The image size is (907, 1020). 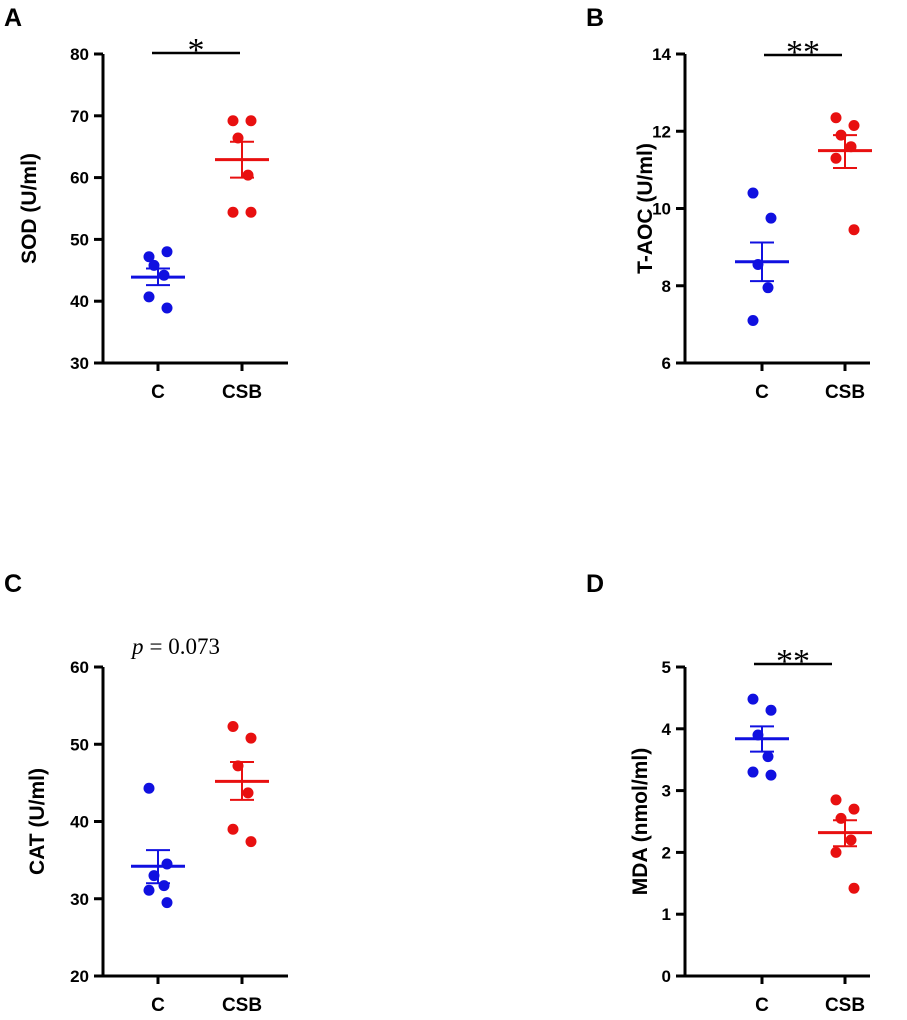 What do you see at coordinates (242, 1005) in the screenshot?
I see `panel-c-x-tick-label: CSB` at bounding box center [242, 1005].